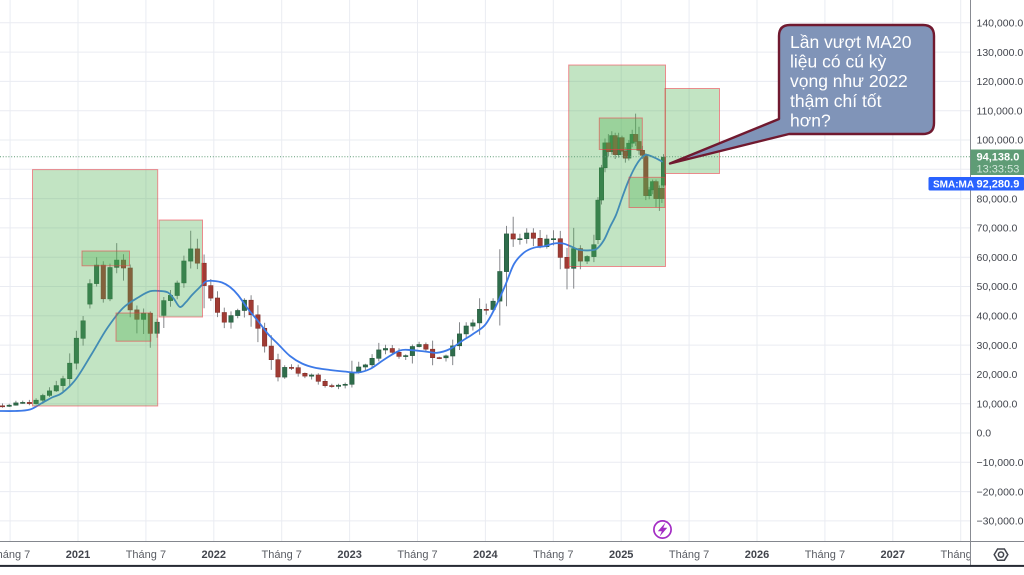 The image size is (1024, 575). Describe the element at coordinates (984, 434) in the screenshot. I see `svg-text: 0.0` at that location.